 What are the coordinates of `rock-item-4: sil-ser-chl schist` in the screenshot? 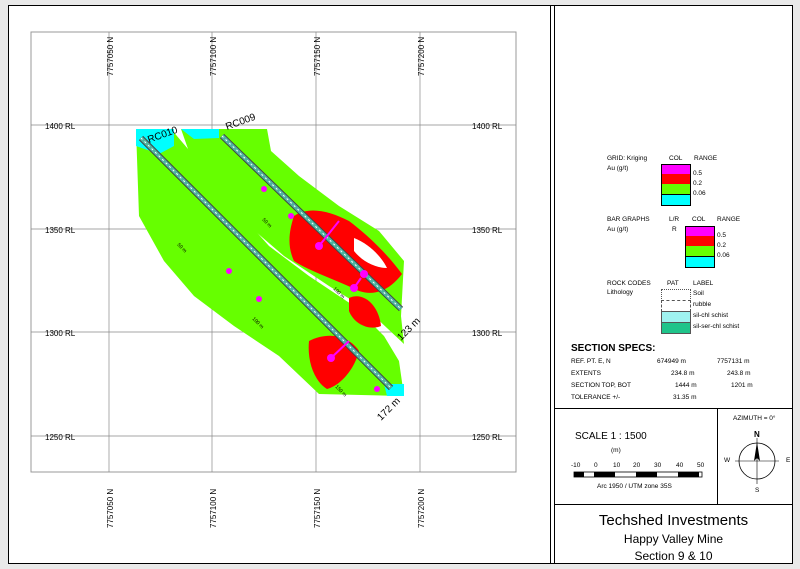 It's located at (716, 326).